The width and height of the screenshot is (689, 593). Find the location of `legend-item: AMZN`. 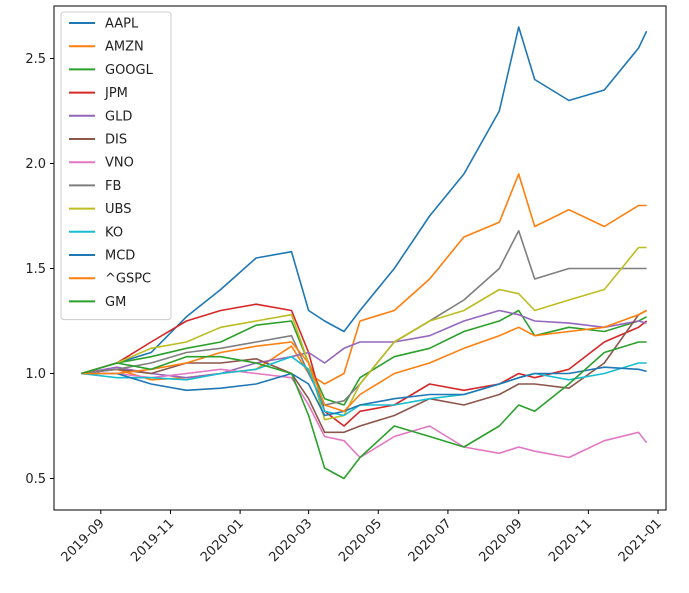

legend-item: AMZN is located at coordinates (106, 47).